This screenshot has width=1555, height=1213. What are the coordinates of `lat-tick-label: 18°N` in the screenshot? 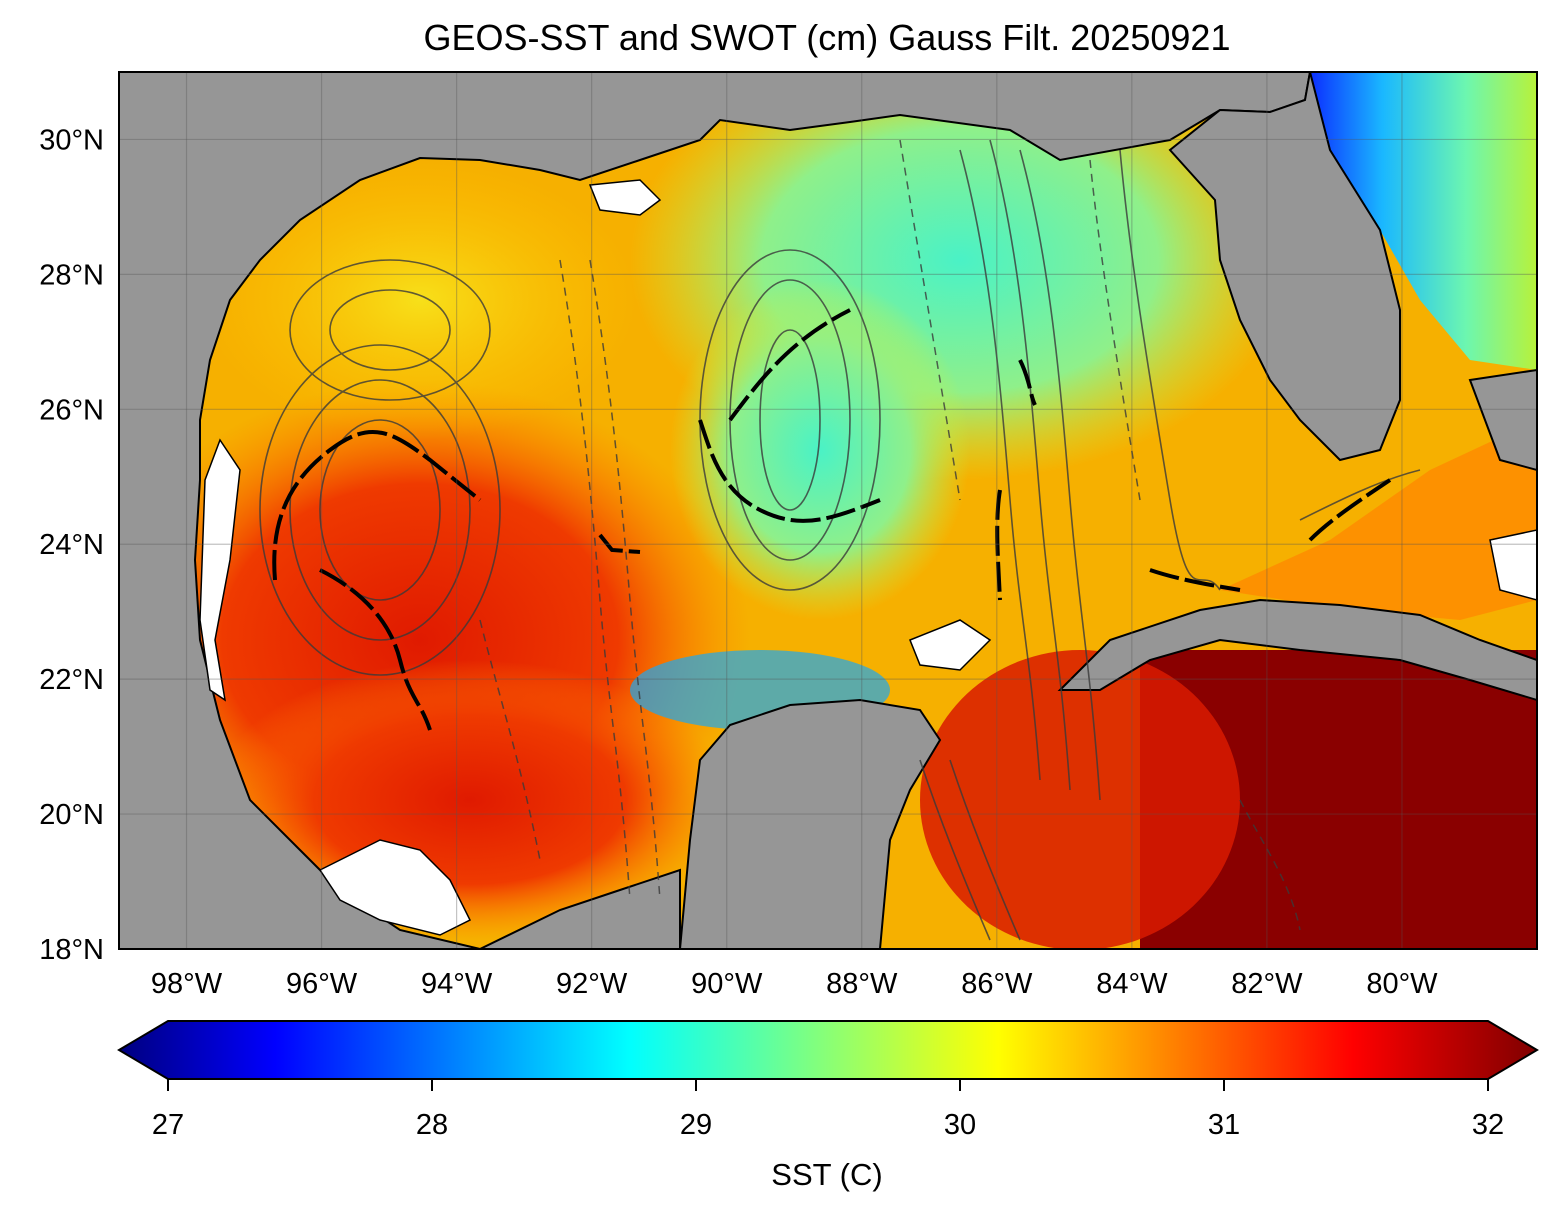 It's located at (71, 950).